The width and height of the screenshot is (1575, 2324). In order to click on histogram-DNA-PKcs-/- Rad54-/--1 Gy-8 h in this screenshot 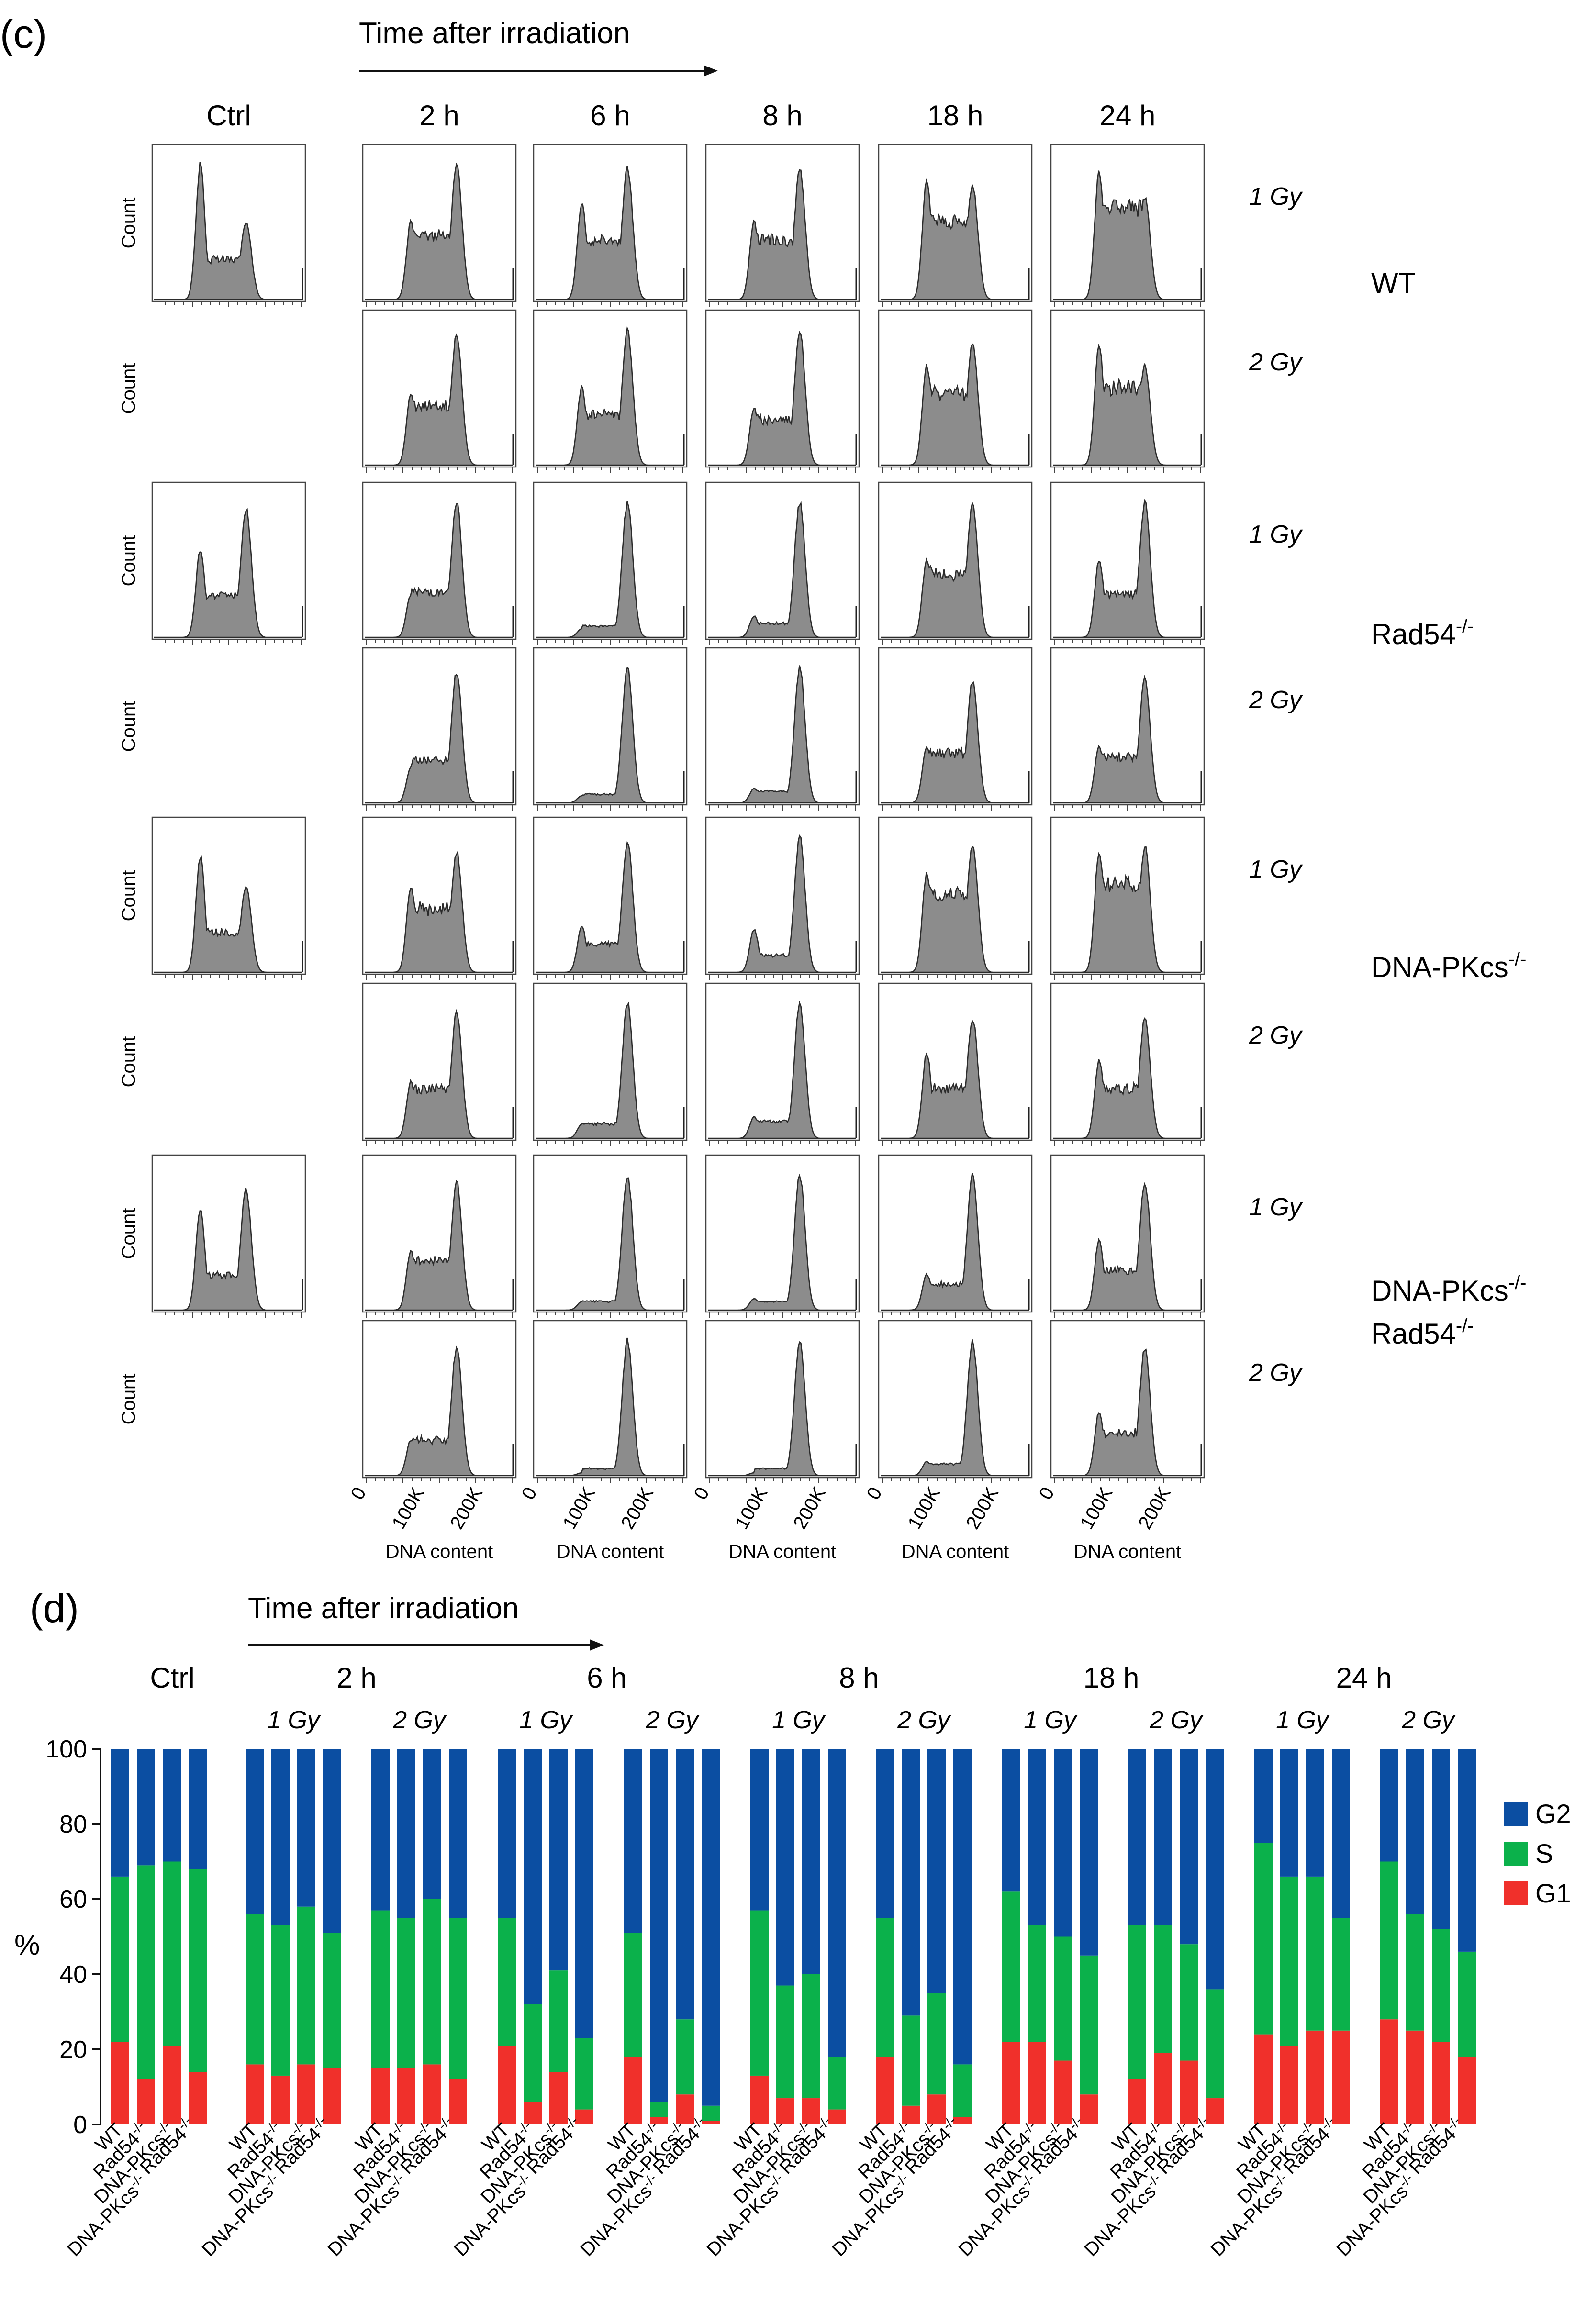, I will do `click(782, 1236)`.